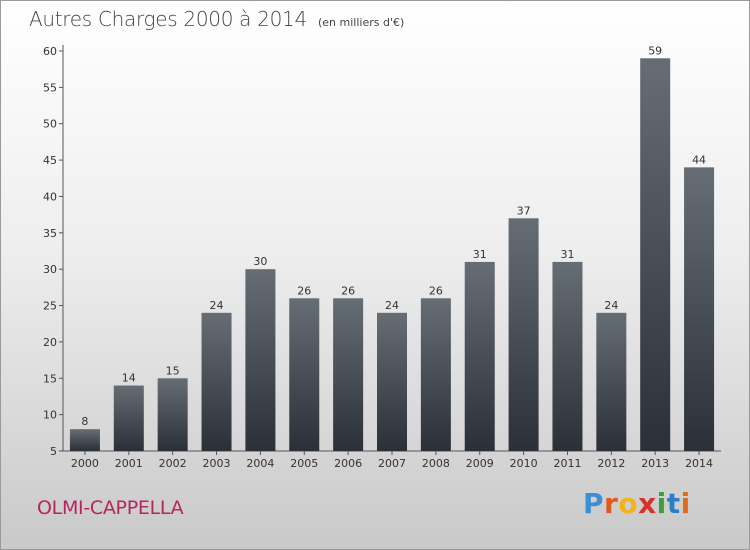  Describe the element at coordinates (50, 233) in the screenshot. I see `y-tick-label: 35` at that location.